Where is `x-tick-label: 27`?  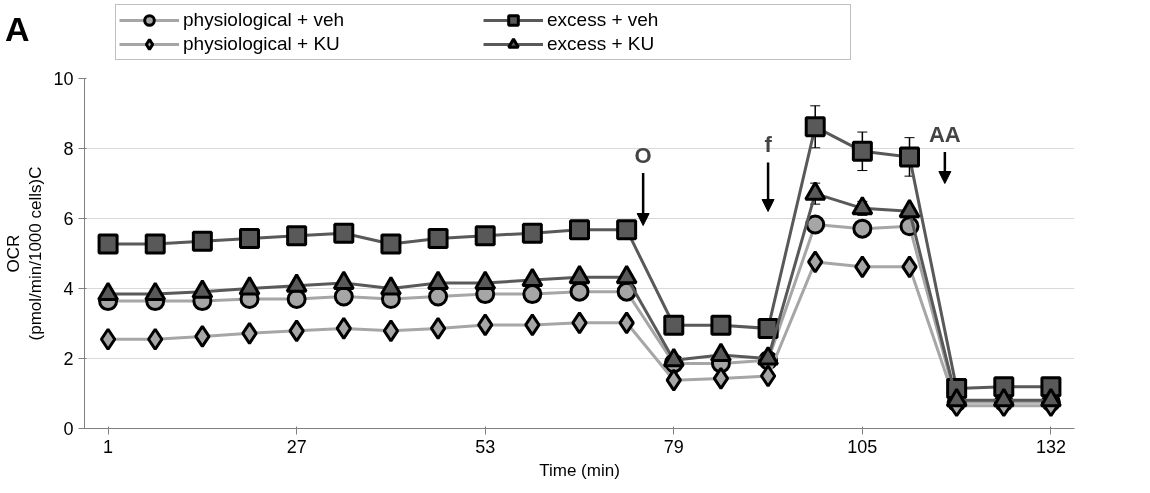
x-tick-label: 27 is located at coordinates (296, 446).